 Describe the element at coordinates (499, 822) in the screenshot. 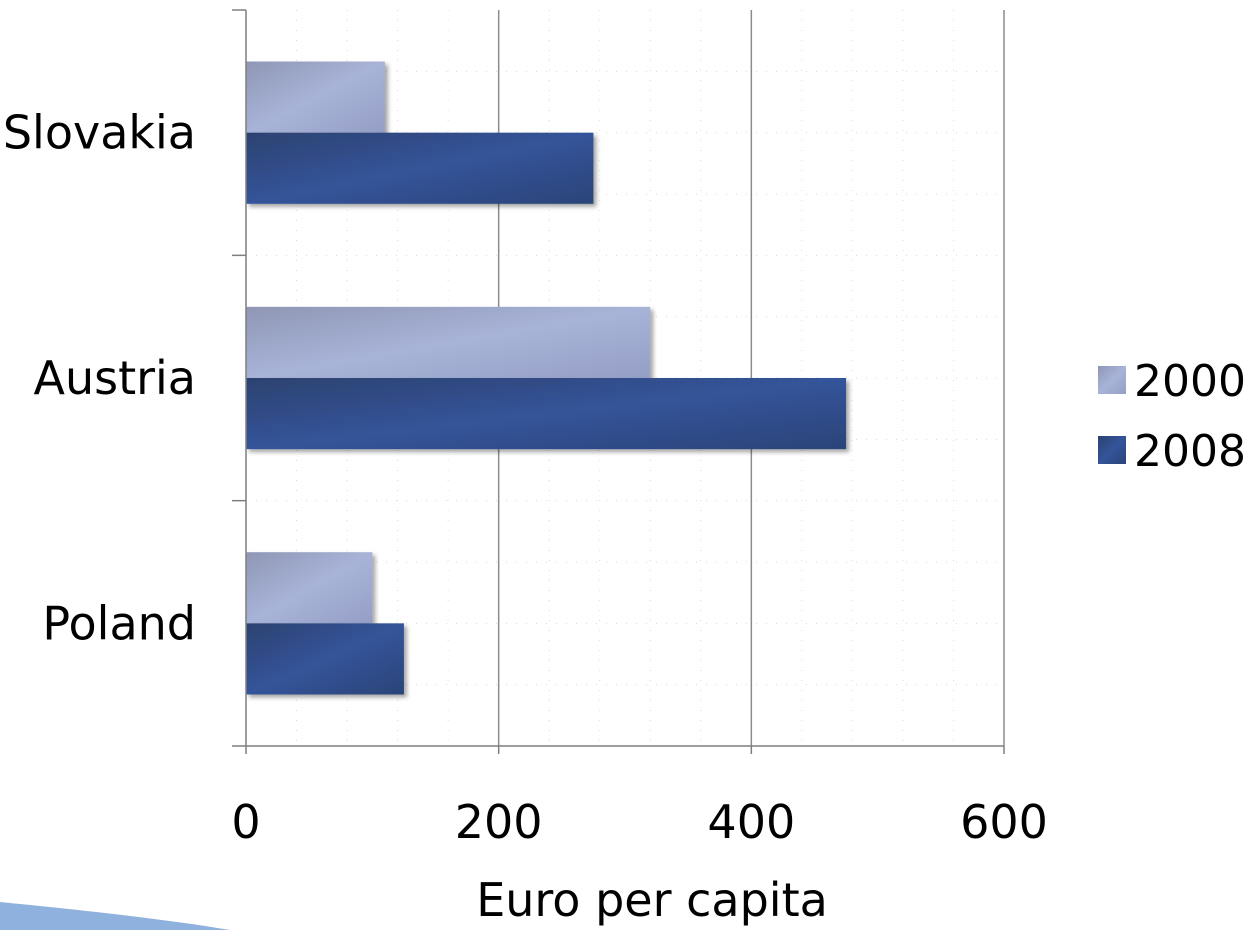

I see `x-tick-label: 200` at that location.